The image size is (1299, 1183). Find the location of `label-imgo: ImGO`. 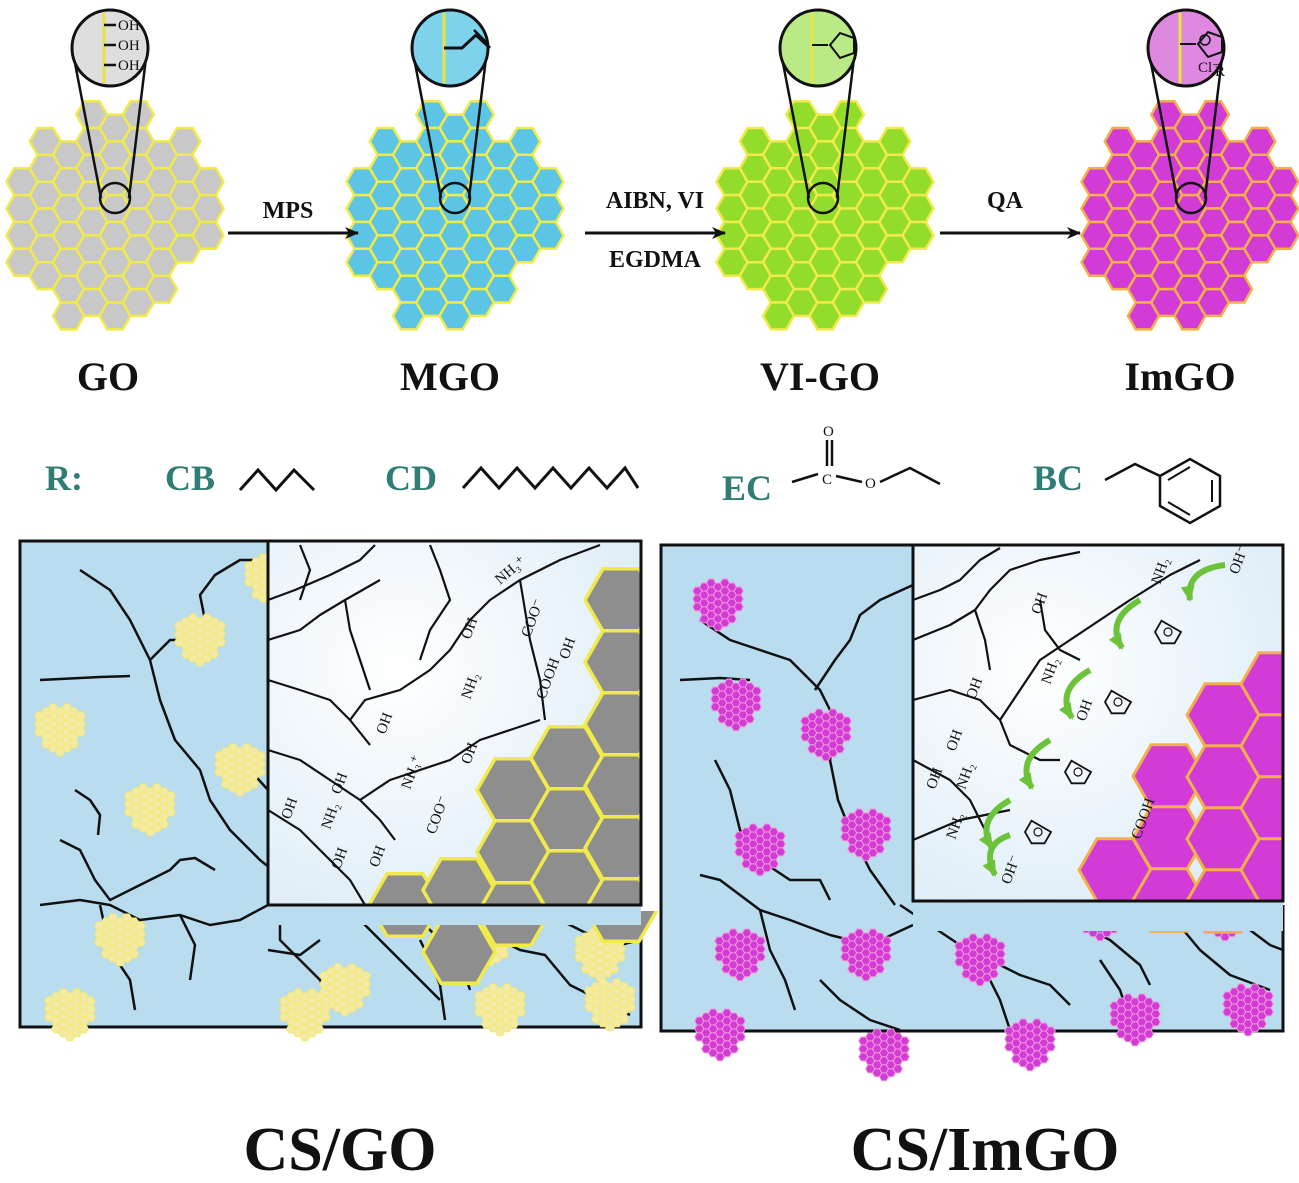

label-imgo: ImGO is located at coordinates (1179, 376).